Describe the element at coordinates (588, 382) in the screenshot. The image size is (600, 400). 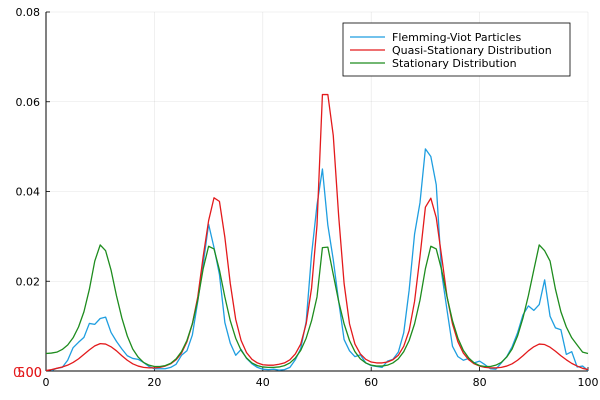
I see `x-tick-label-5: 100` at that location.